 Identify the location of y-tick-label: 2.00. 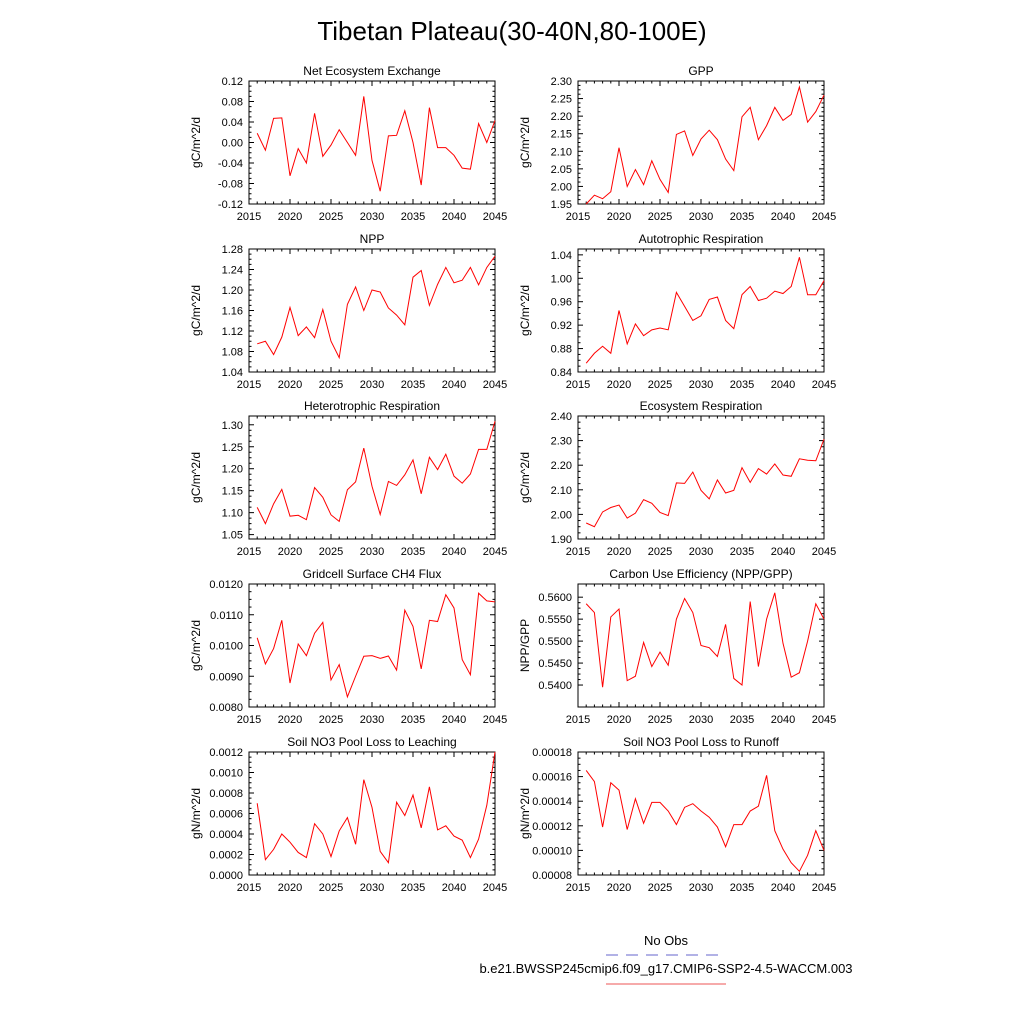
(561, 187).